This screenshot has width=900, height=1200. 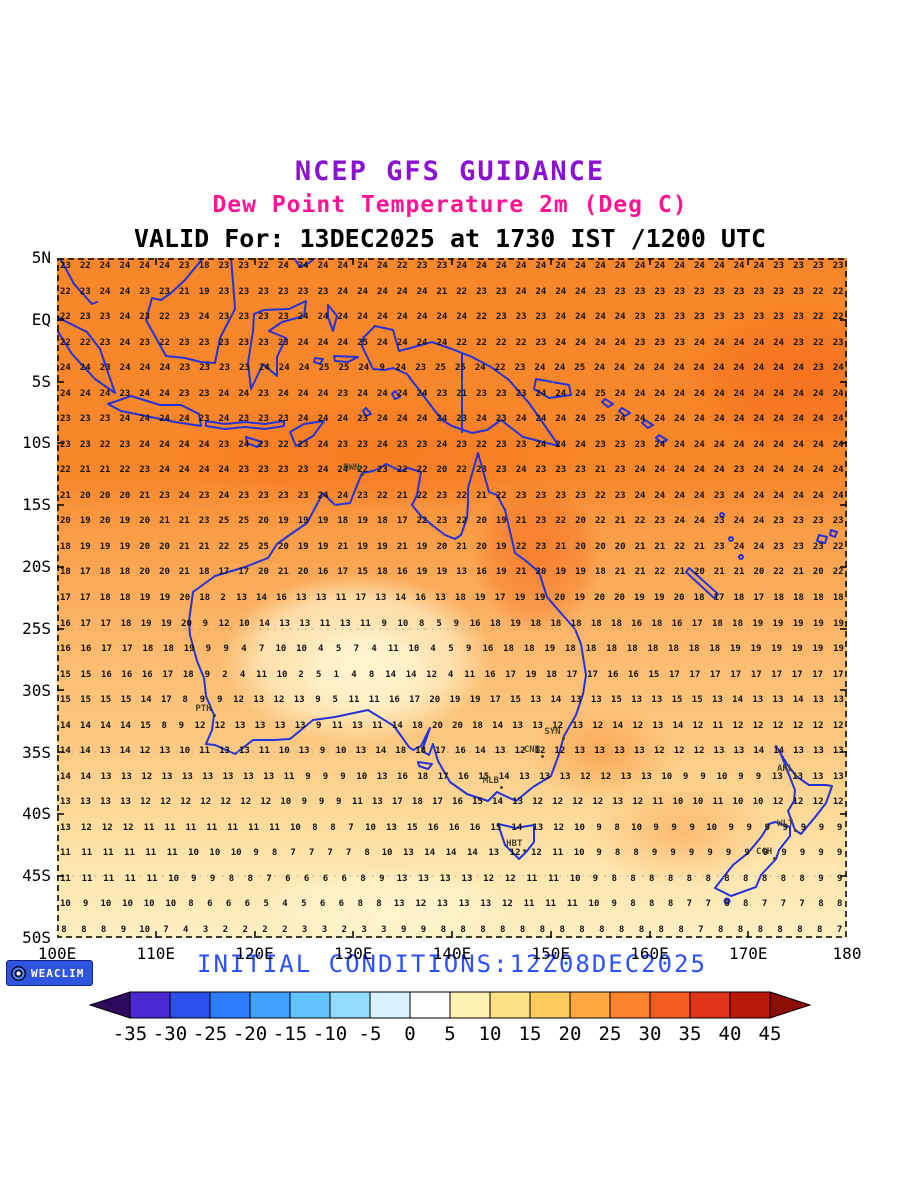 What do you see at coordinates (245, 425) in the screenshot?
I see `lesser-sunda-islands` at bounding box center [245, 425].